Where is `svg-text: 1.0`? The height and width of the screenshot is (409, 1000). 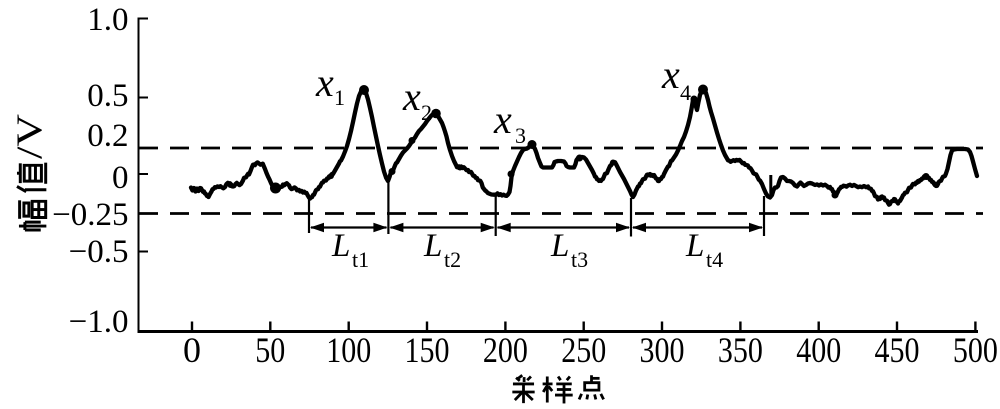 svg-text: 1.0 is located at coordinates (107, 20).